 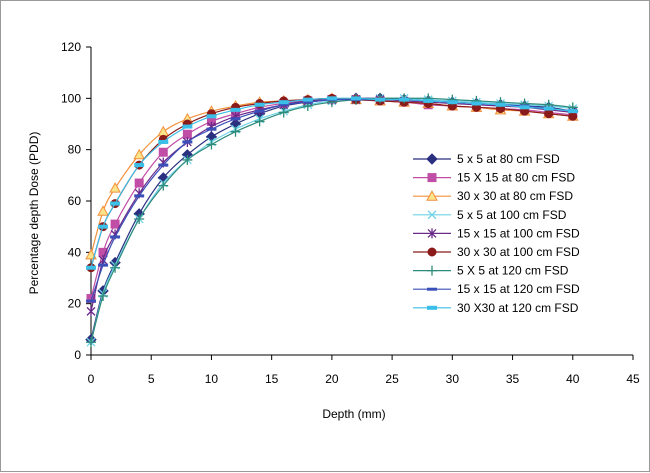 I want to click on legend-item: 5 x 5 at 80 cm FSD, so click(x=486, y=159).